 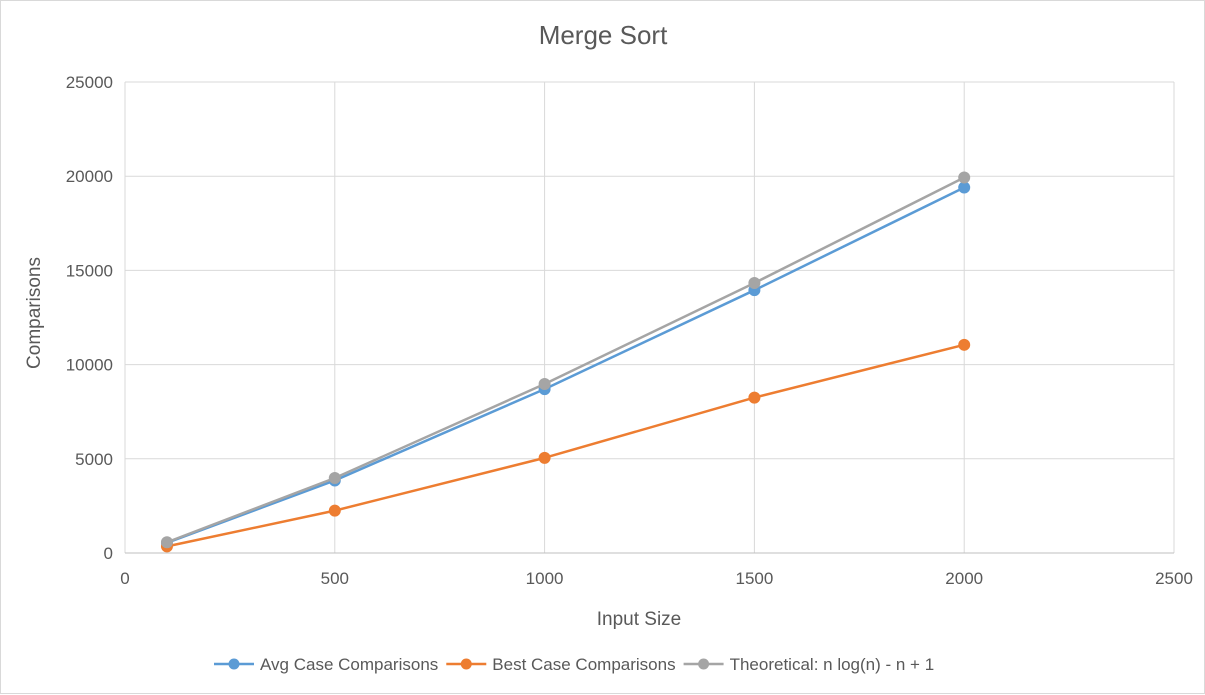 I want to click on y-tick-label: 25000, so click(x=89, y=82).